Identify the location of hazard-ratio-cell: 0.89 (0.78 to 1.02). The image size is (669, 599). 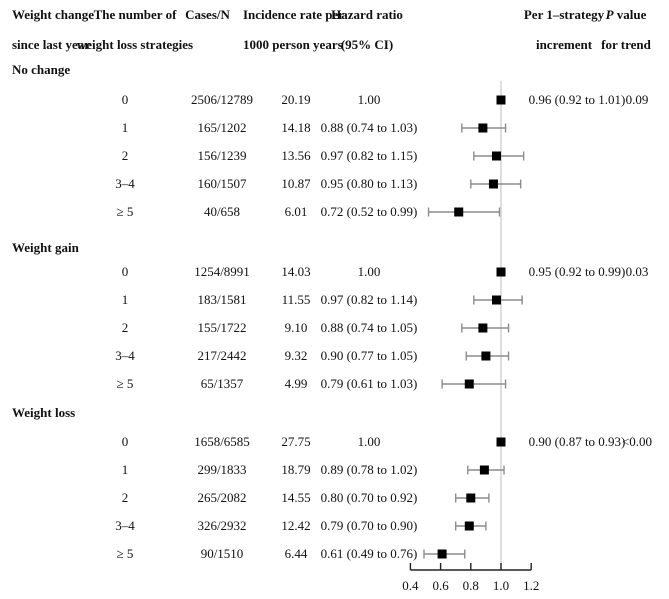
(369, 469).